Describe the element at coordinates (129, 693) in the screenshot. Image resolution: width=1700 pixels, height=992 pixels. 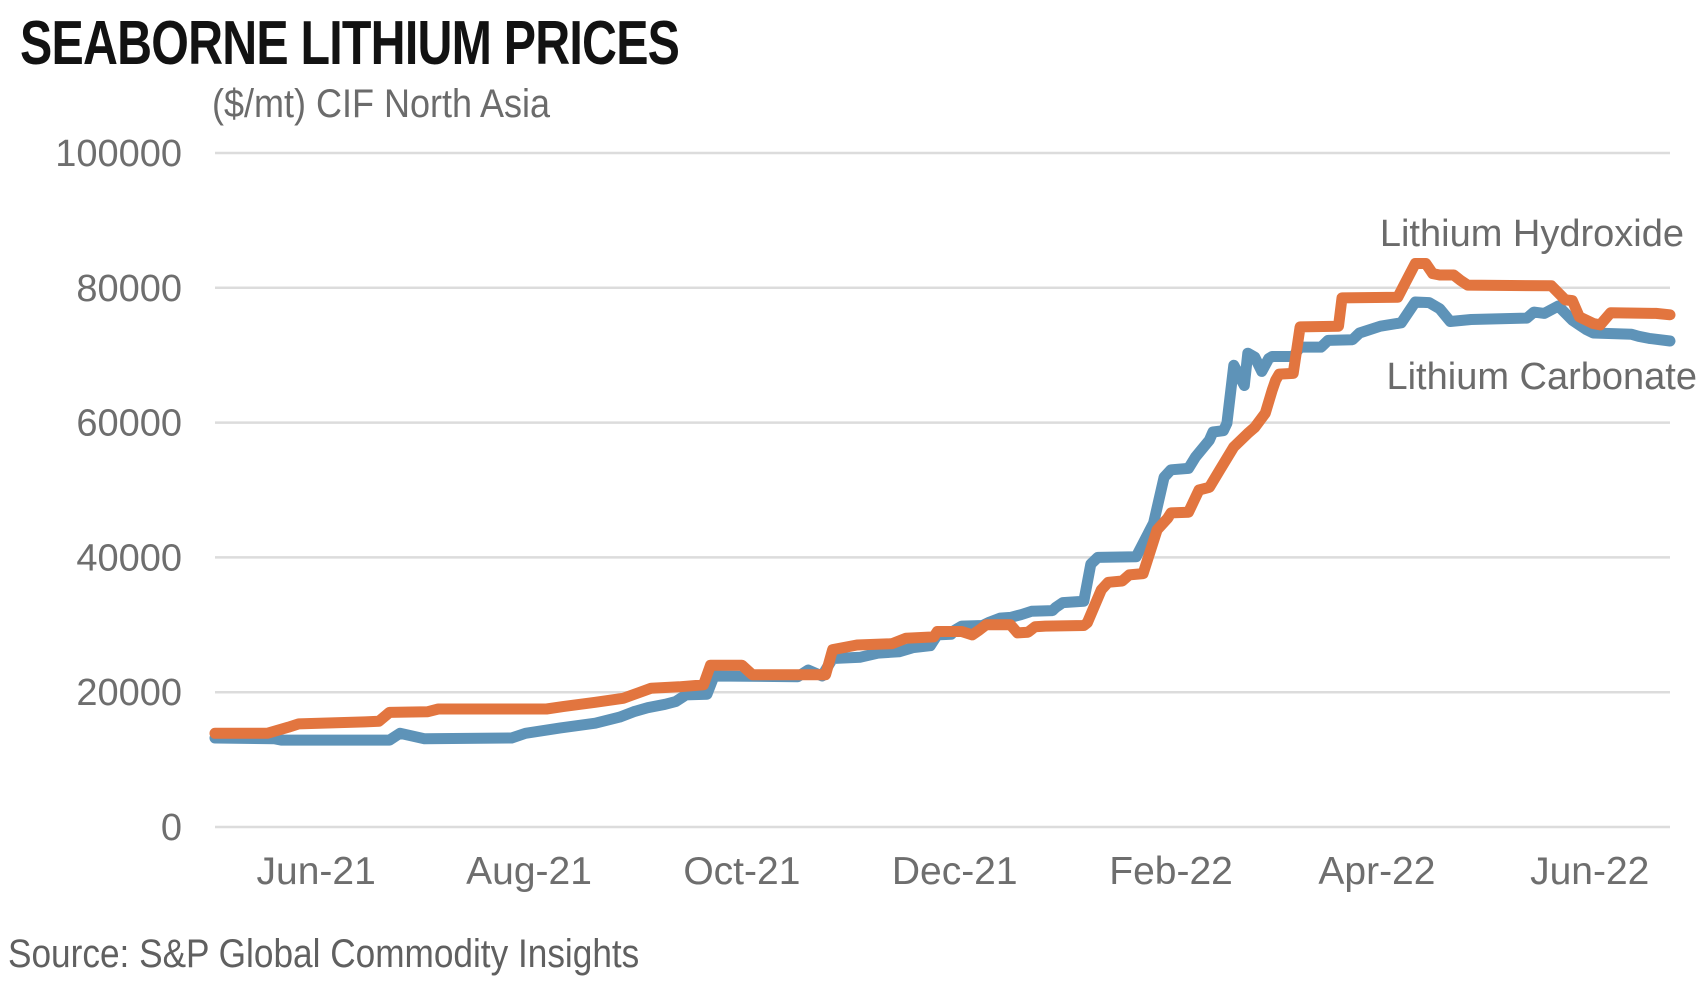
I see `y-tick-label-20000: 20000` at that location.